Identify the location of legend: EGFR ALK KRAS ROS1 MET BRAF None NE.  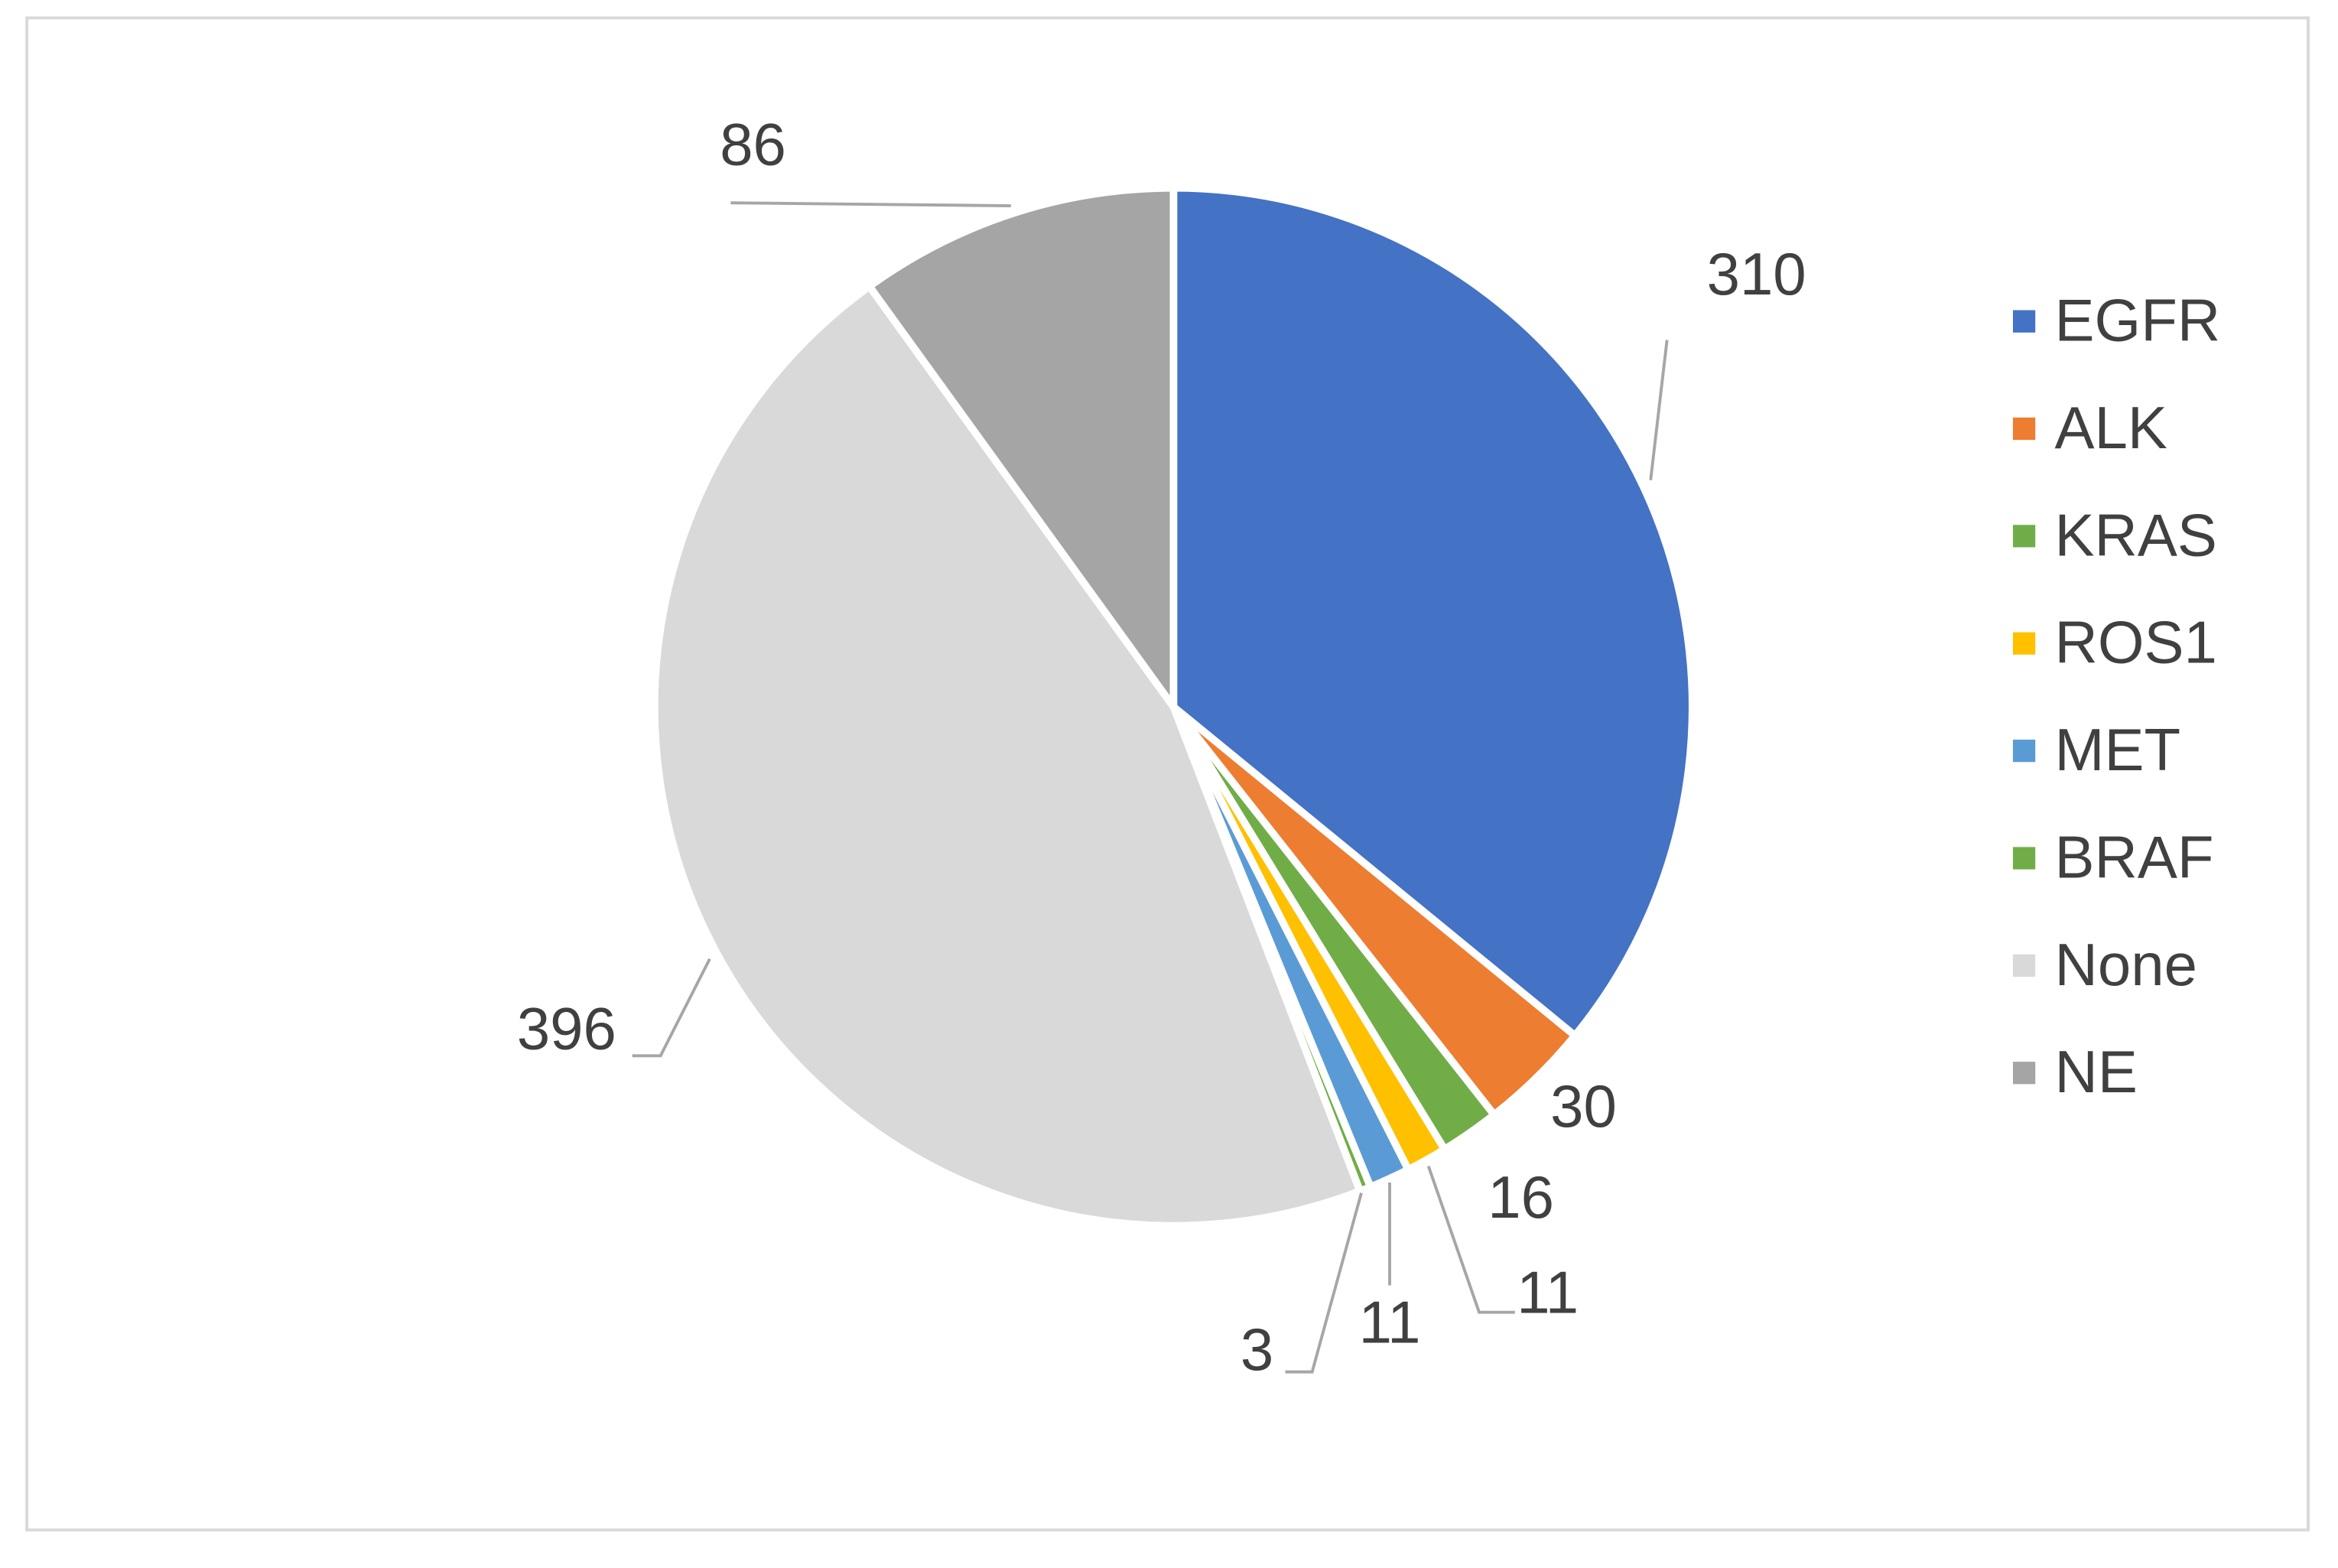
(2116, 696).